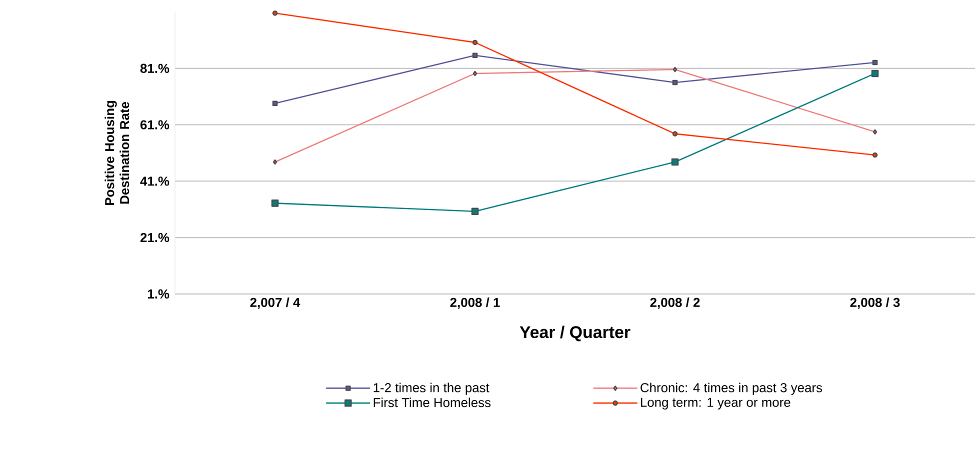 This screenshot has height=450, width=978. I want to click on y-tick-label: 21.%, so click(155, 237).